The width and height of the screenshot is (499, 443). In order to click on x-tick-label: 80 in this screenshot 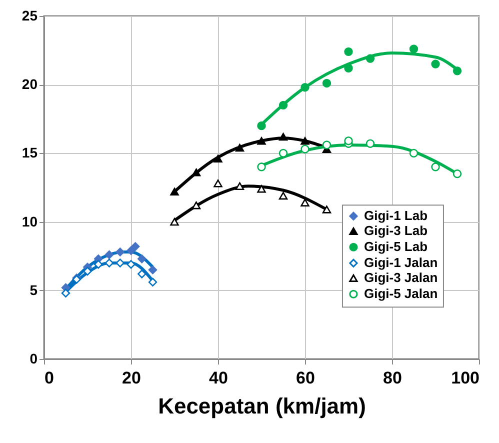, I will do `click(392, 378)`.